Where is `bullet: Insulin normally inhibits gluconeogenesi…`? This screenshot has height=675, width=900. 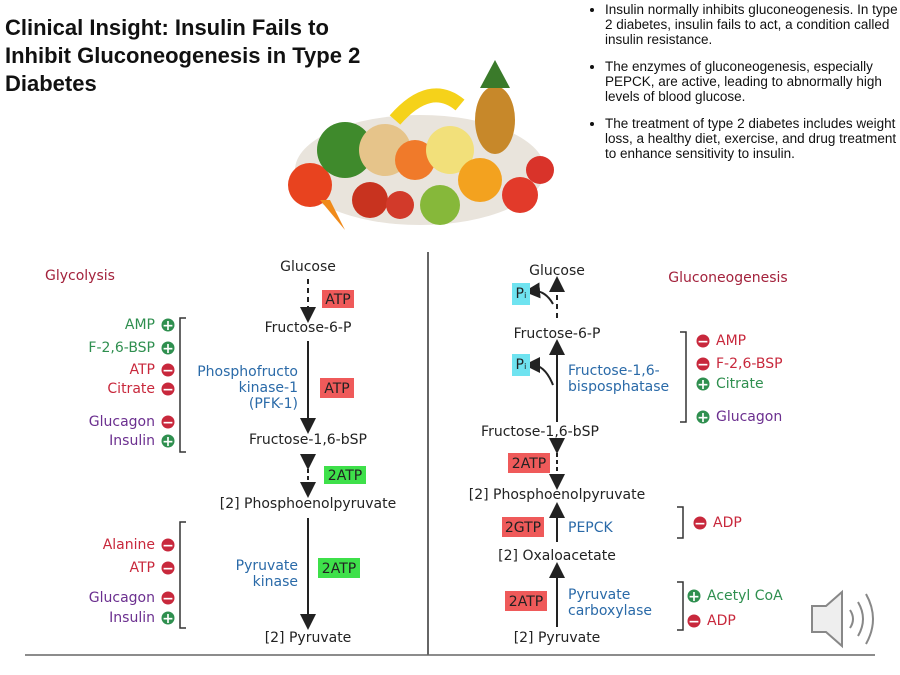 bullet: Insulin normally inhibits gluconeogenesi… is located at coordinates (752, 24).